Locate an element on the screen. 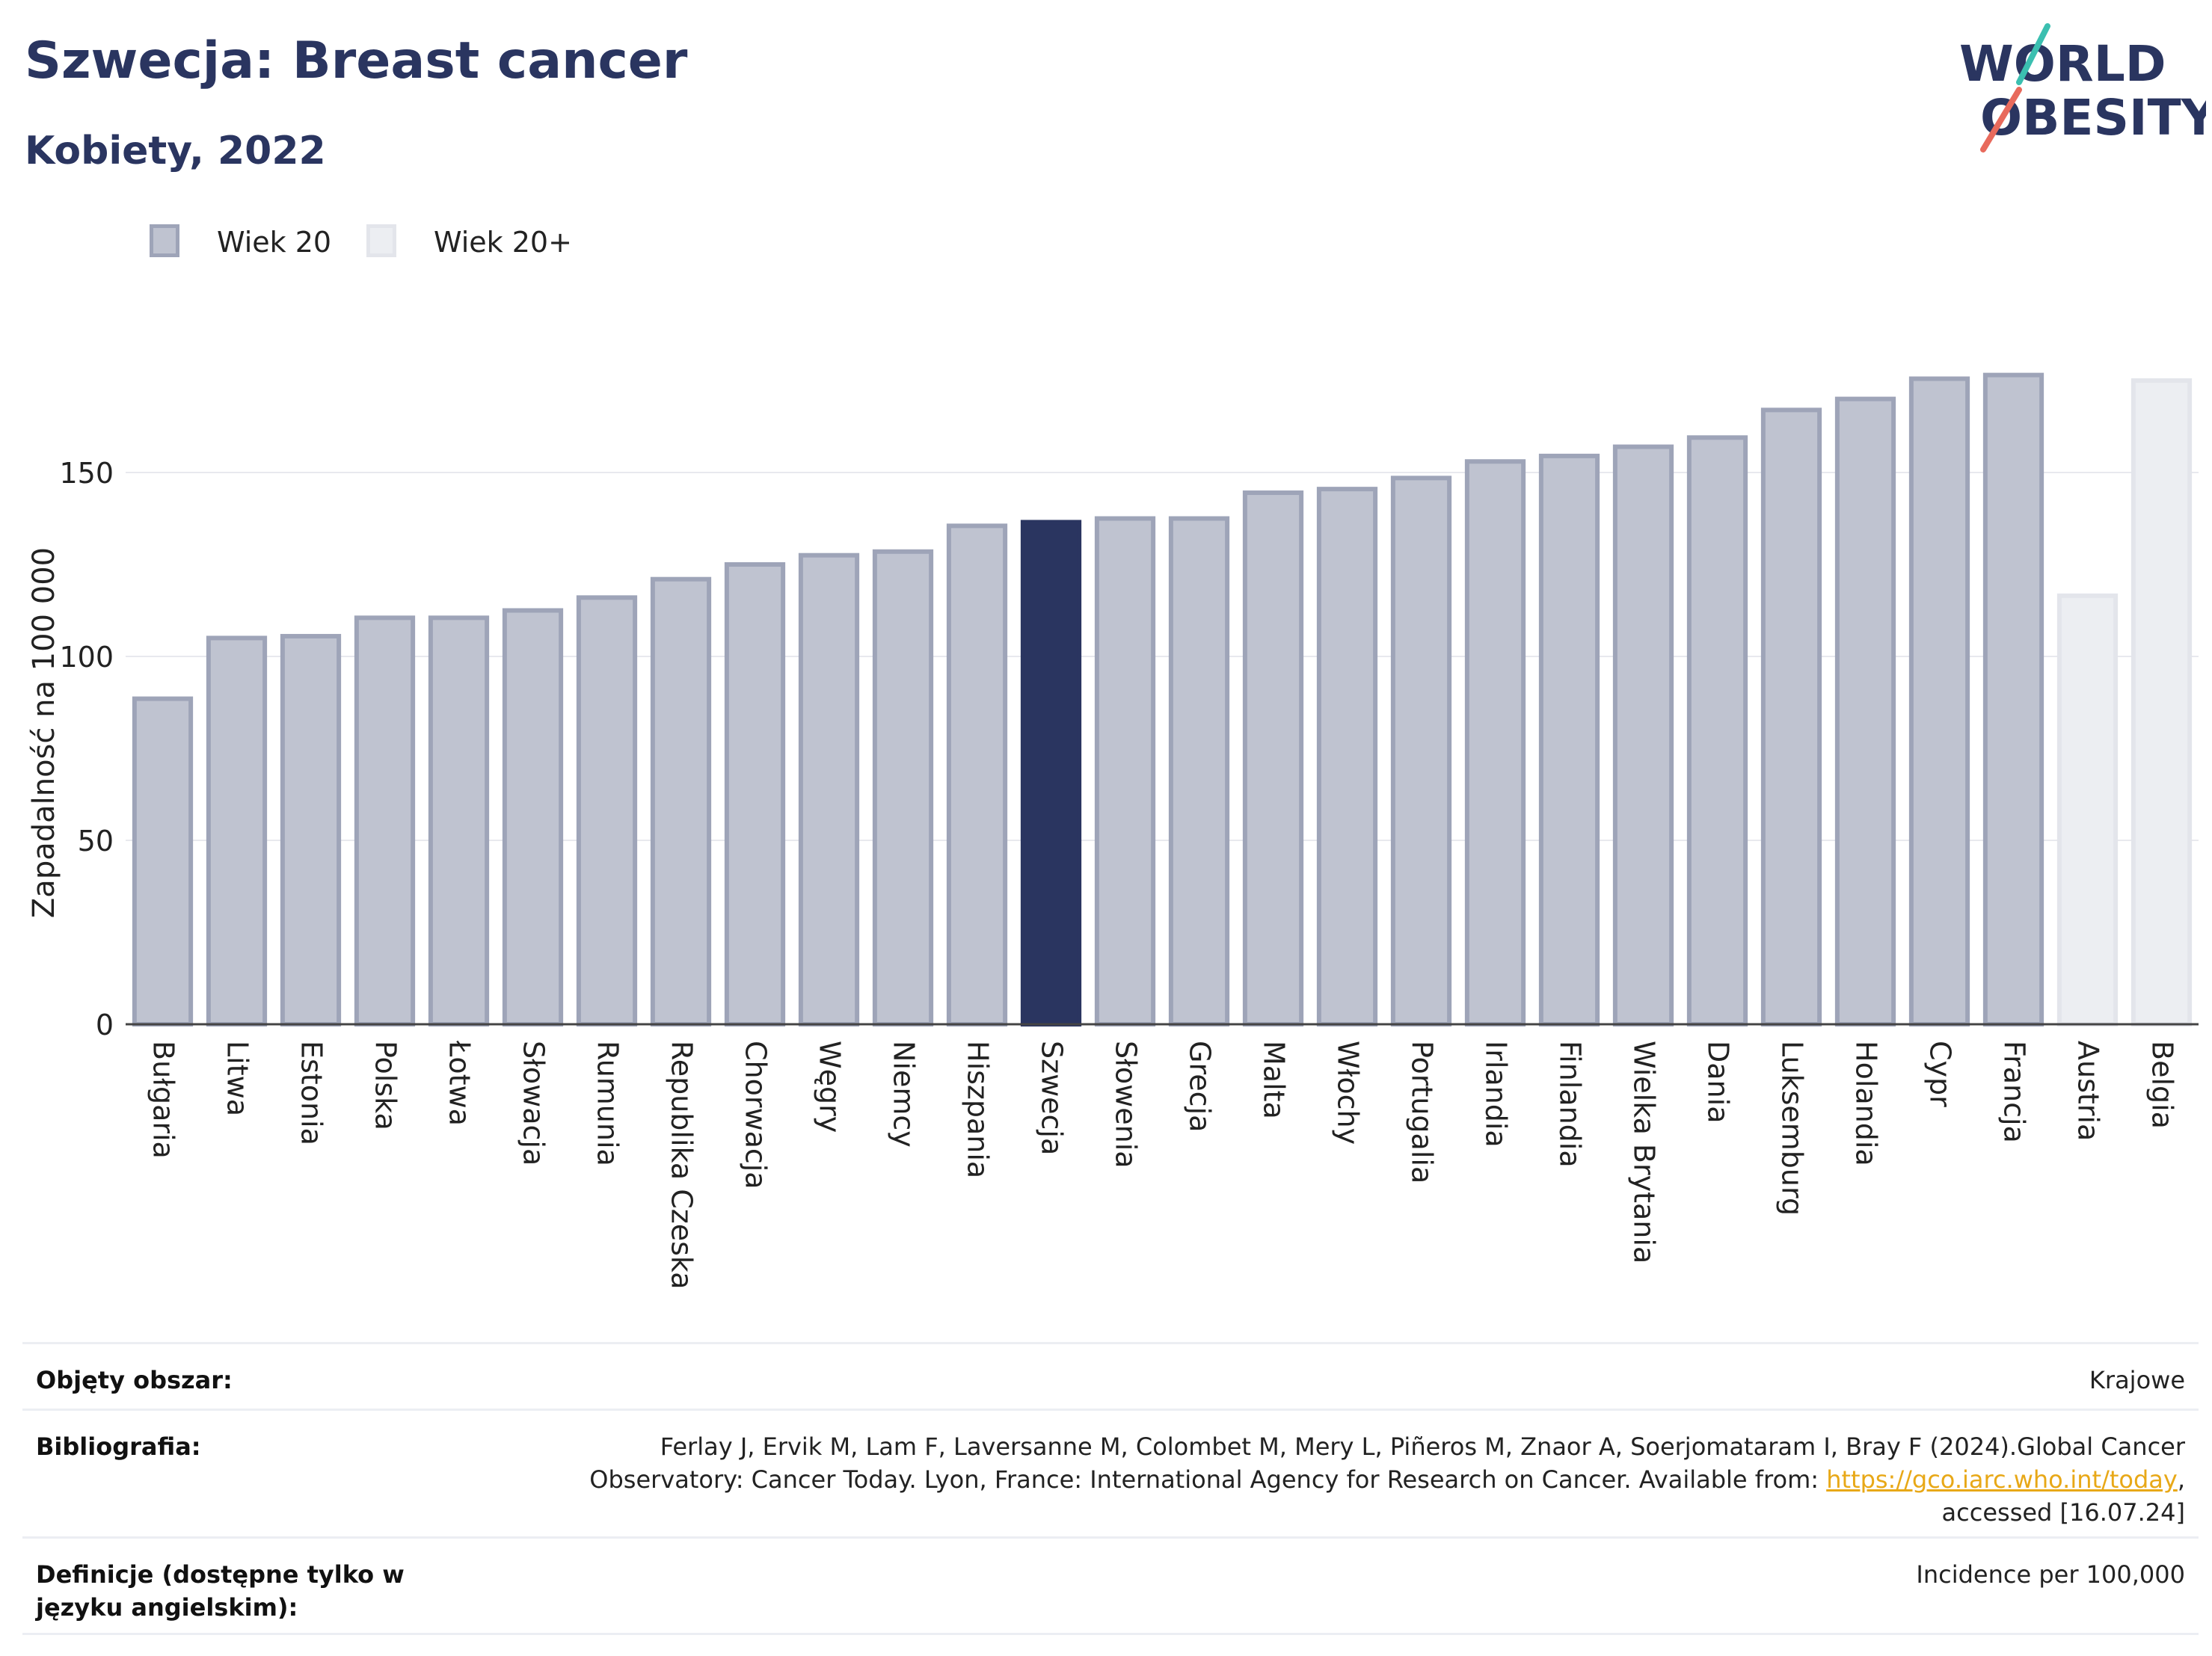 The width and height of the screenshot is (2212, 1656). x-tick-label: Wielka Brytania is located at coordinates (1644, 1152).